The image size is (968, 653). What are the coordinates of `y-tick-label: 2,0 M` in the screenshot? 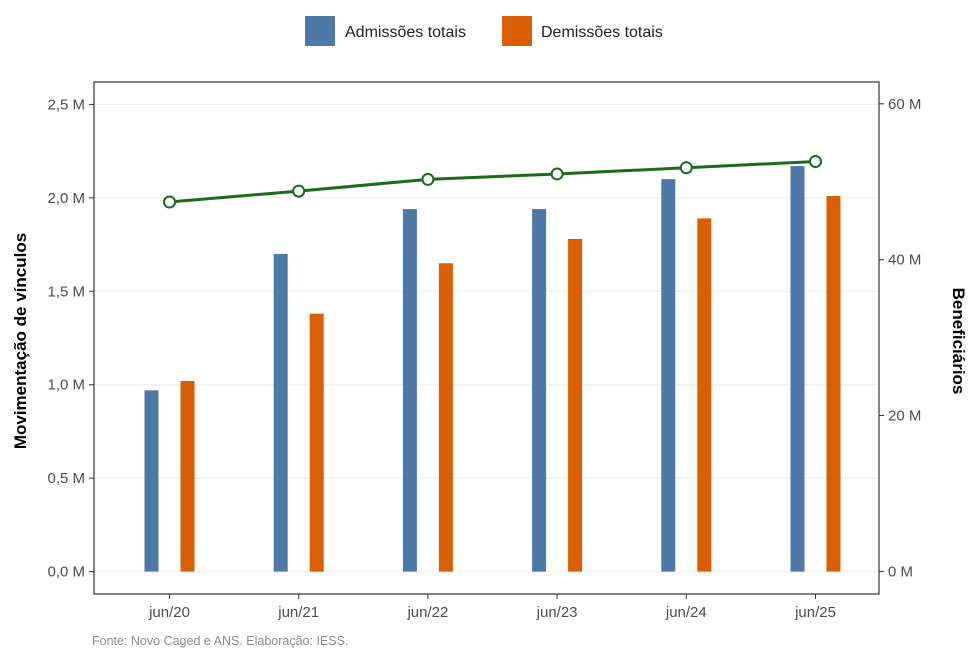 It's located at (66, 198).